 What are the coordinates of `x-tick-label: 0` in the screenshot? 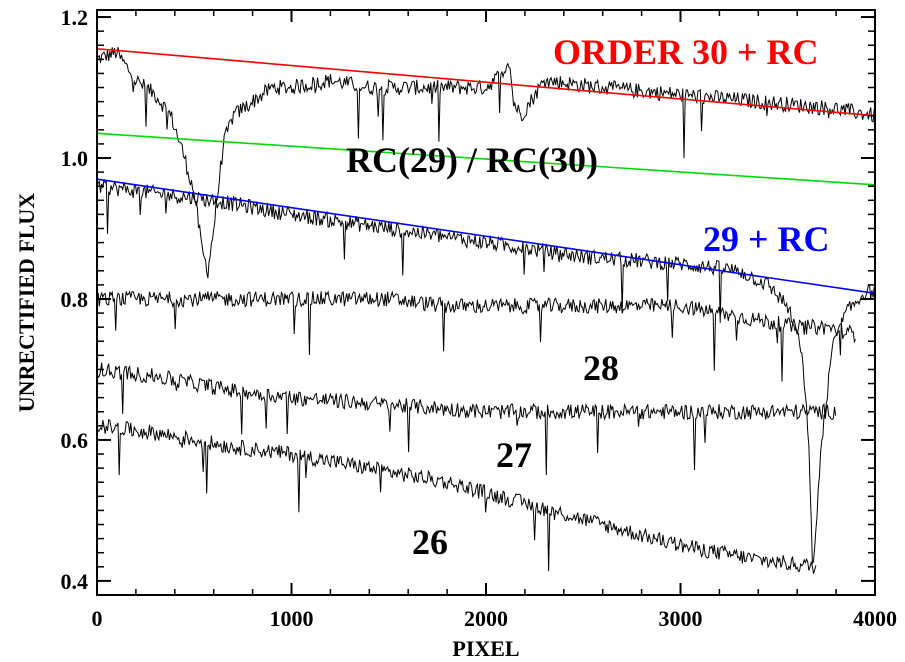 It's located at (97, 618).